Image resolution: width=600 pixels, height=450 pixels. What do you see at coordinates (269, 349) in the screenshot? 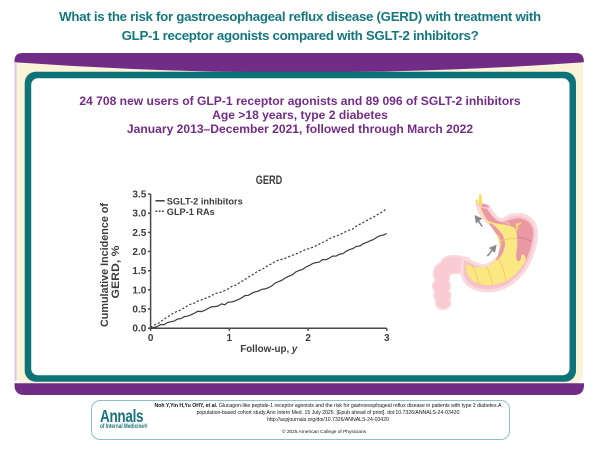
I see `svg-text: Follow-up, y` at bounding box center [269, 349].